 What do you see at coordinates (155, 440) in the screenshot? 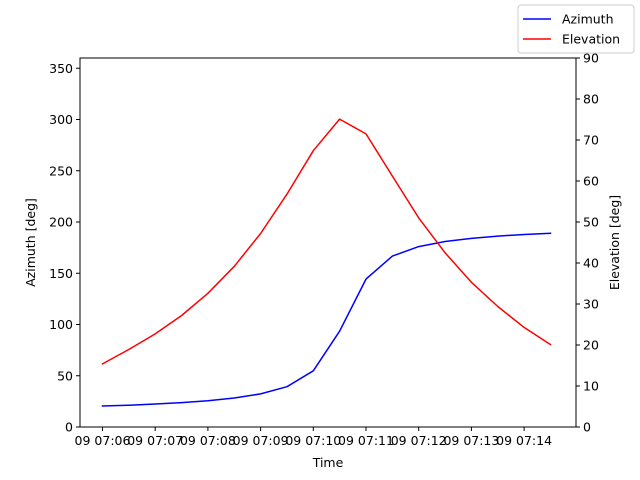
I see `x-tick-label: 09 07:07` at bounding box center [155, 440].